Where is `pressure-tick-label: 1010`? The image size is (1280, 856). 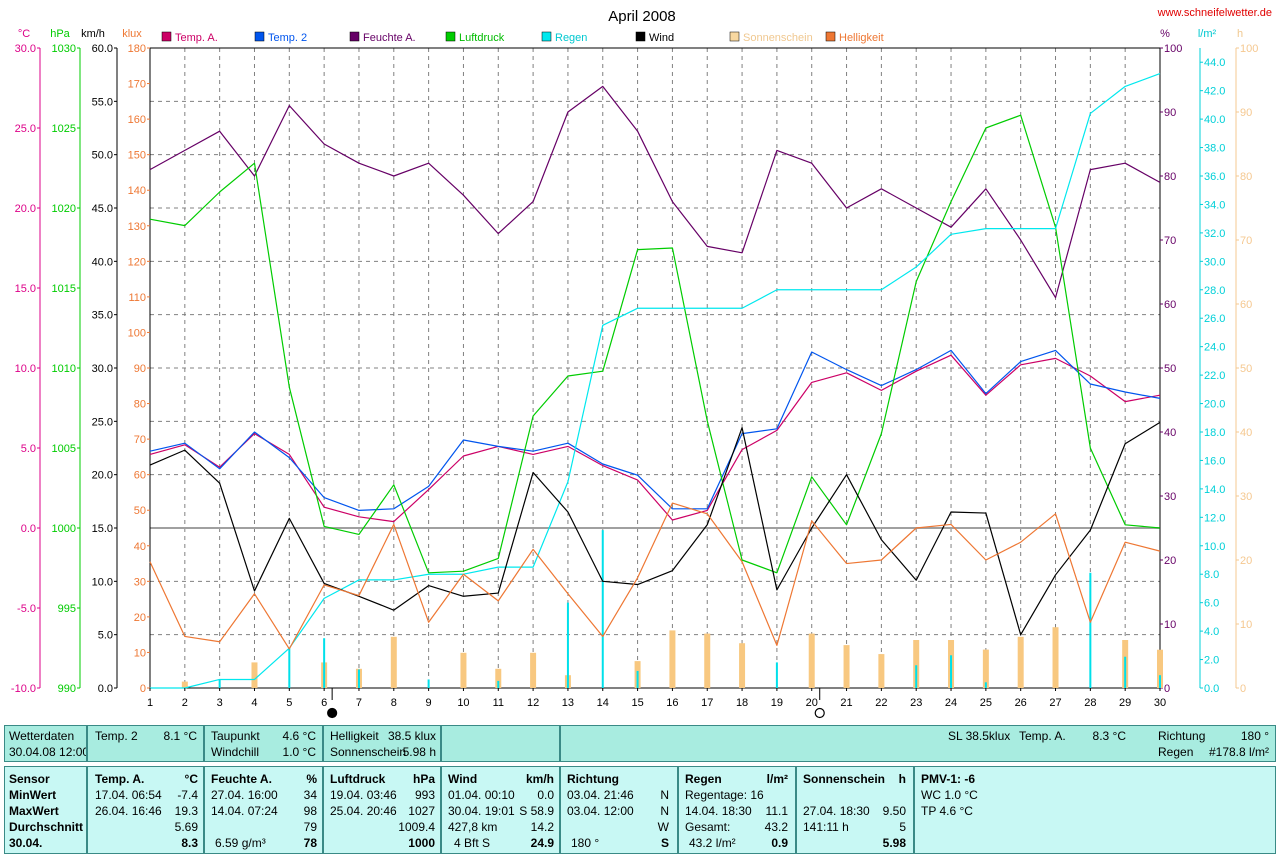 pressure-tick-label: 1010 is located at coordinates (64, 369).